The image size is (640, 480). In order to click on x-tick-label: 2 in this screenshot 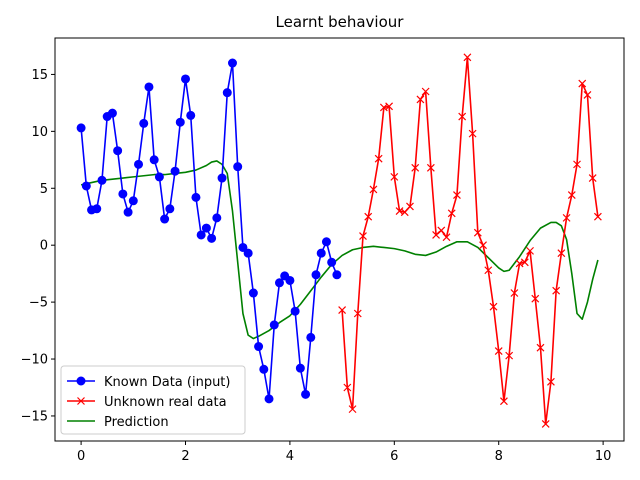, I will do `click(185, 456)`.